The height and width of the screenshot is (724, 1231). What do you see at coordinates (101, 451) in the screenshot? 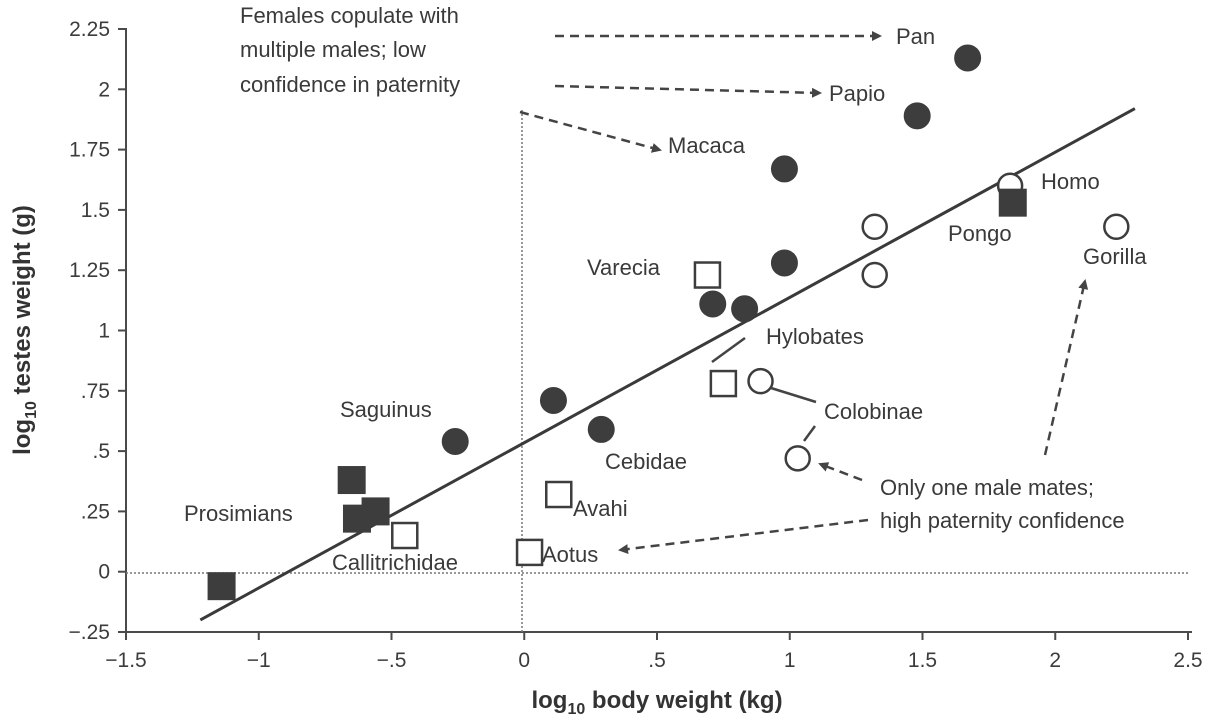
I see `y-tick-label-3: .5` at bounding box center [101, 451].